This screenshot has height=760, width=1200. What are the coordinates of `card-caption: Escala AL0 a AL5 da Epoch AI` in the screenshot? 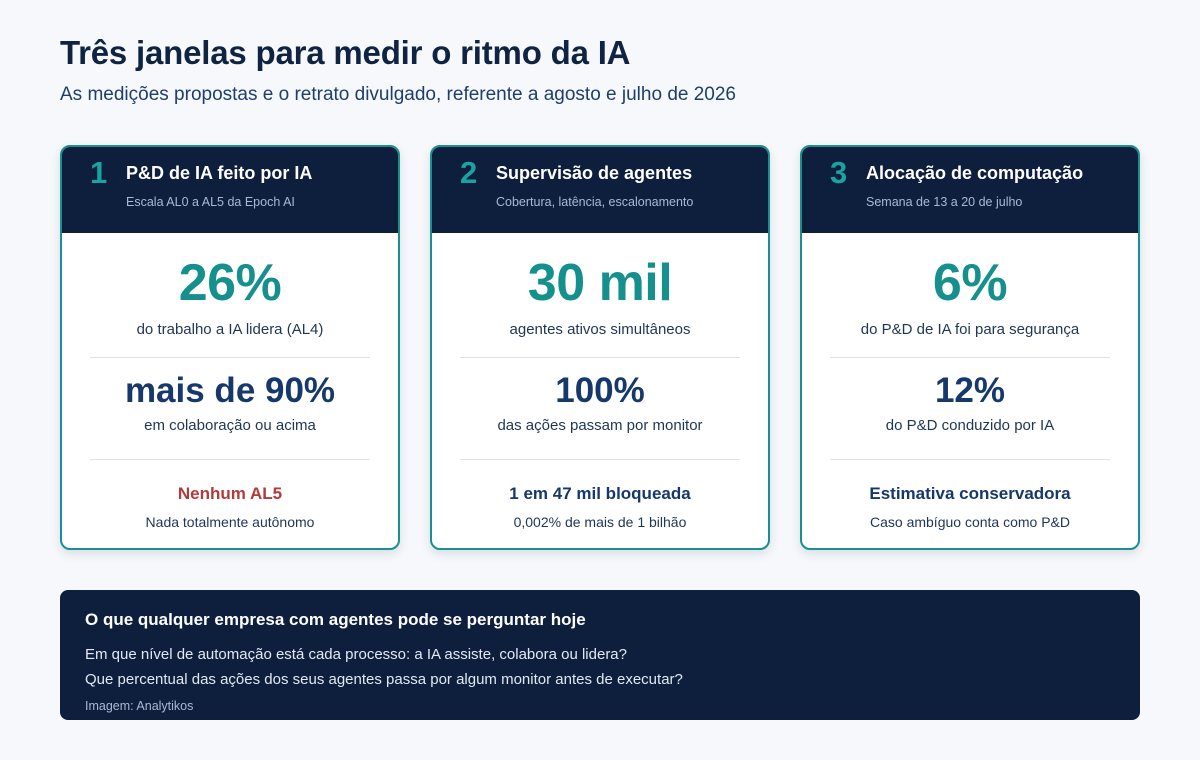 It's located at (210, 202).